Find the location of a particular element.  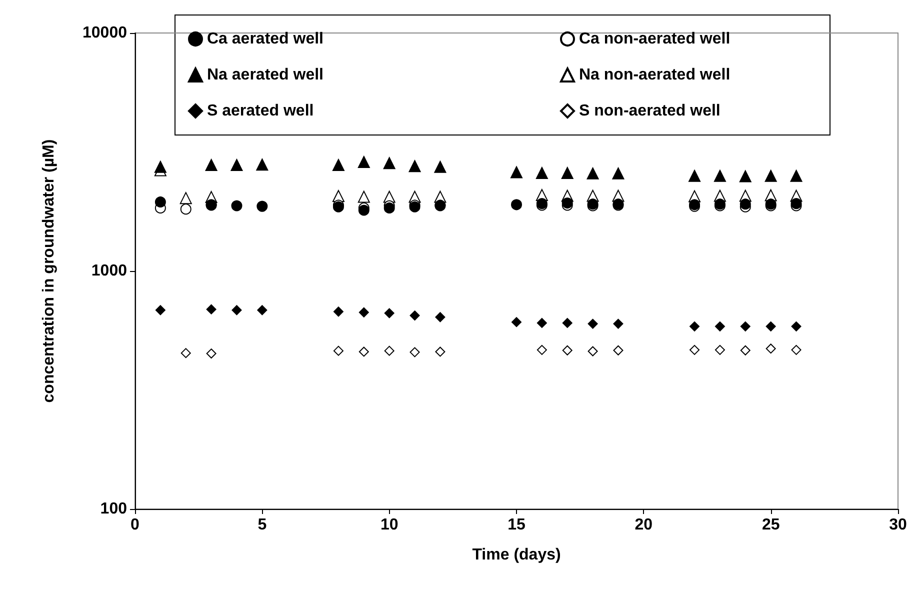

legend-label: Ca aerated well is located at coordinates (265, 39).